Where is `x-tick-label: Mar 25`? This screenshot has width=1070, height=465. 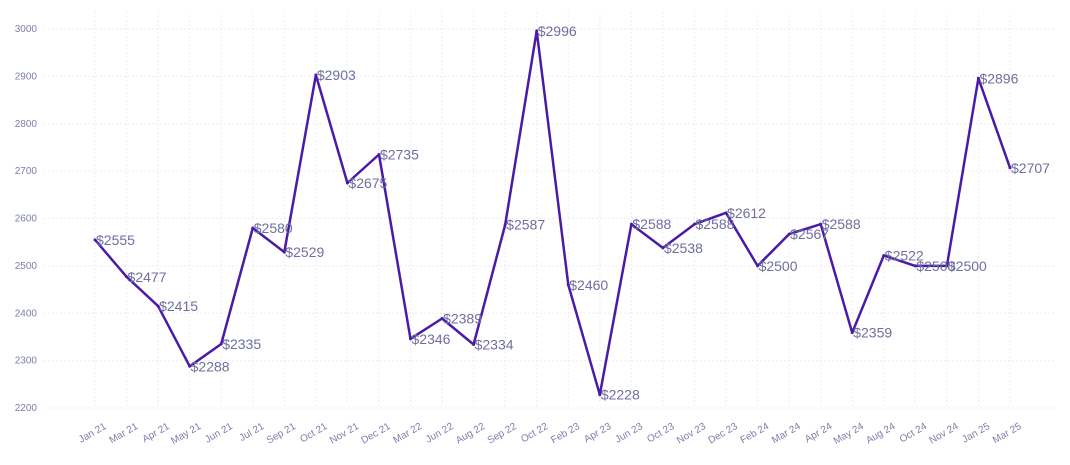
x-tick-label: Mar 25 is located at coordinates (1007, 433).